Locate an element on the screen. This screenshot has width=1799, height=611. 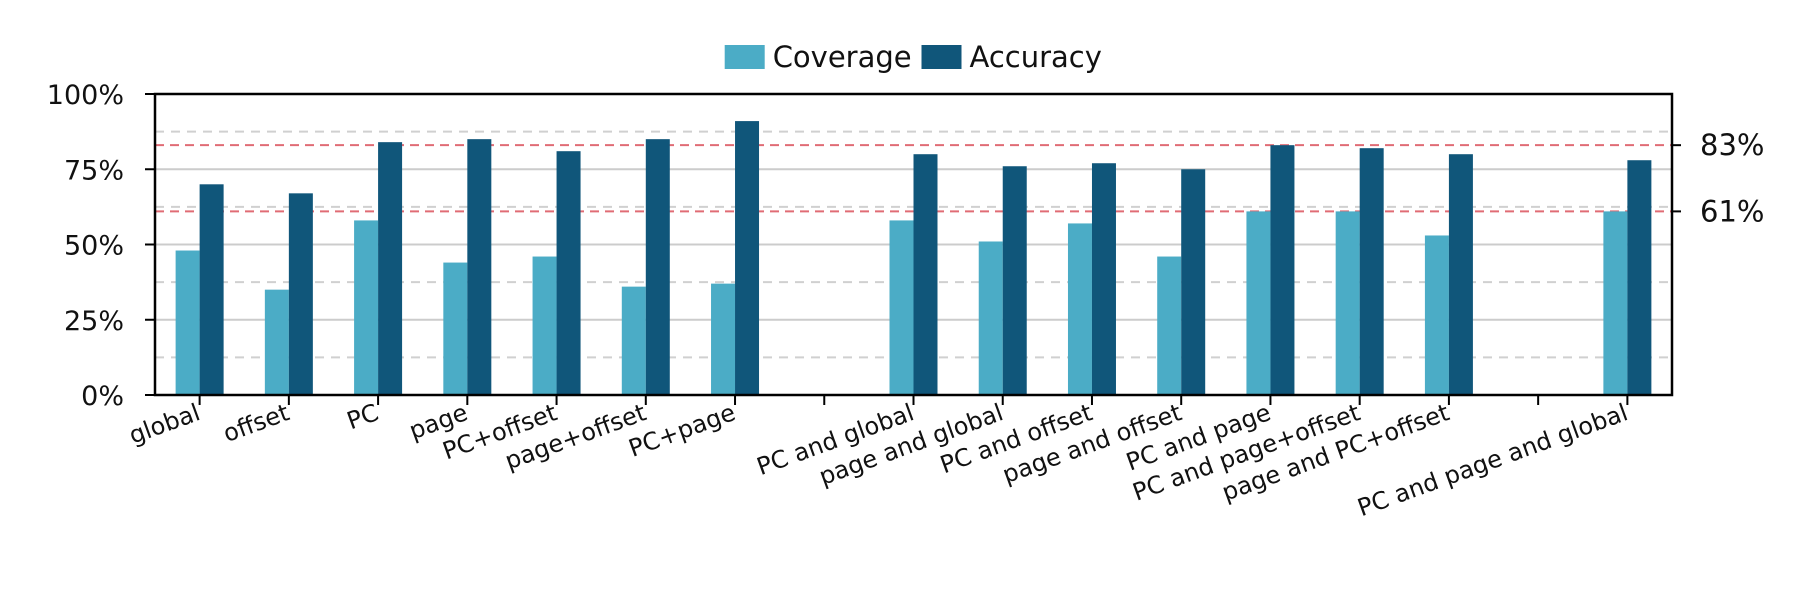
reference-line-labels: 83% 61% is located at coordinates (1718, 178).